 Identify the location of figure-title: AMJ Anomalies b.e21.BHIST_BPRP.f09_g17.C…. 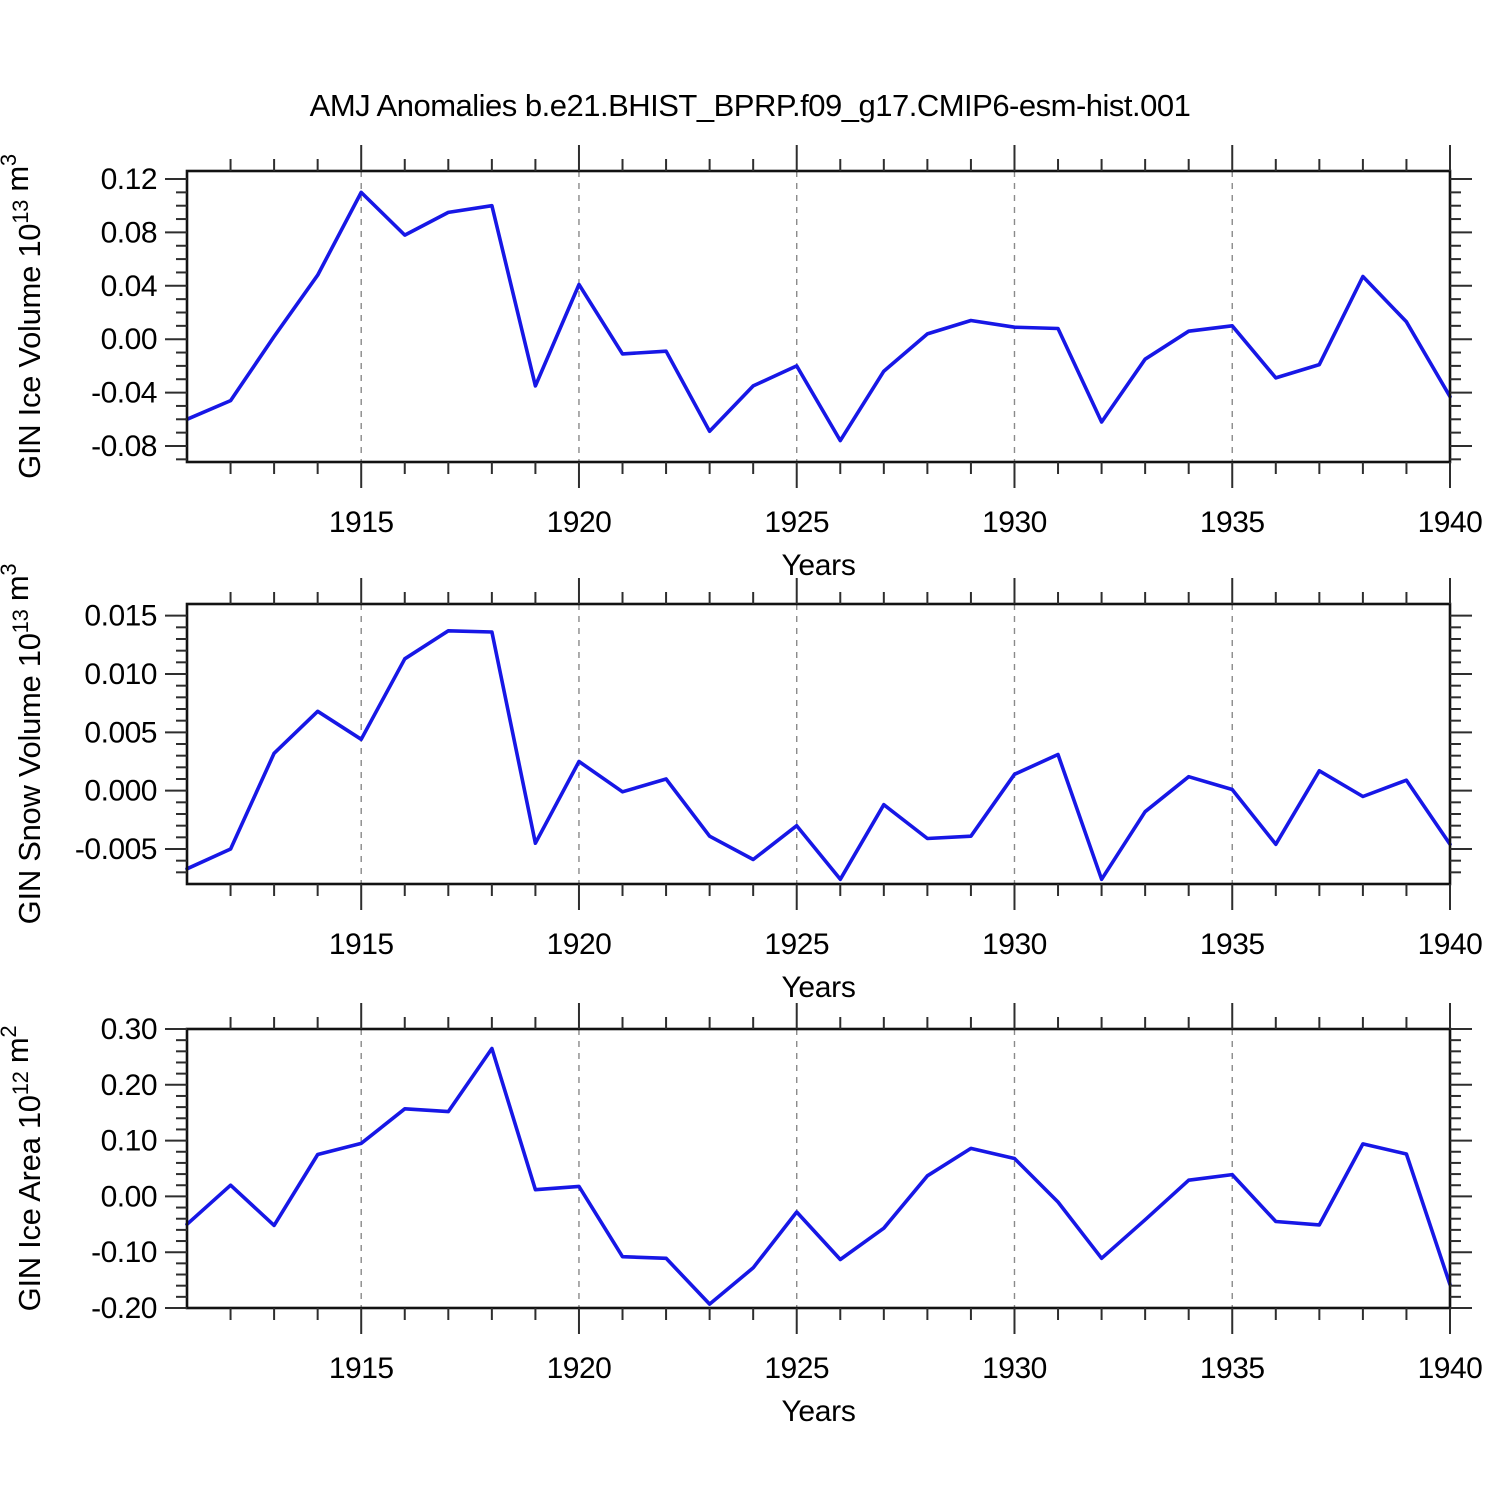
(750, 105).